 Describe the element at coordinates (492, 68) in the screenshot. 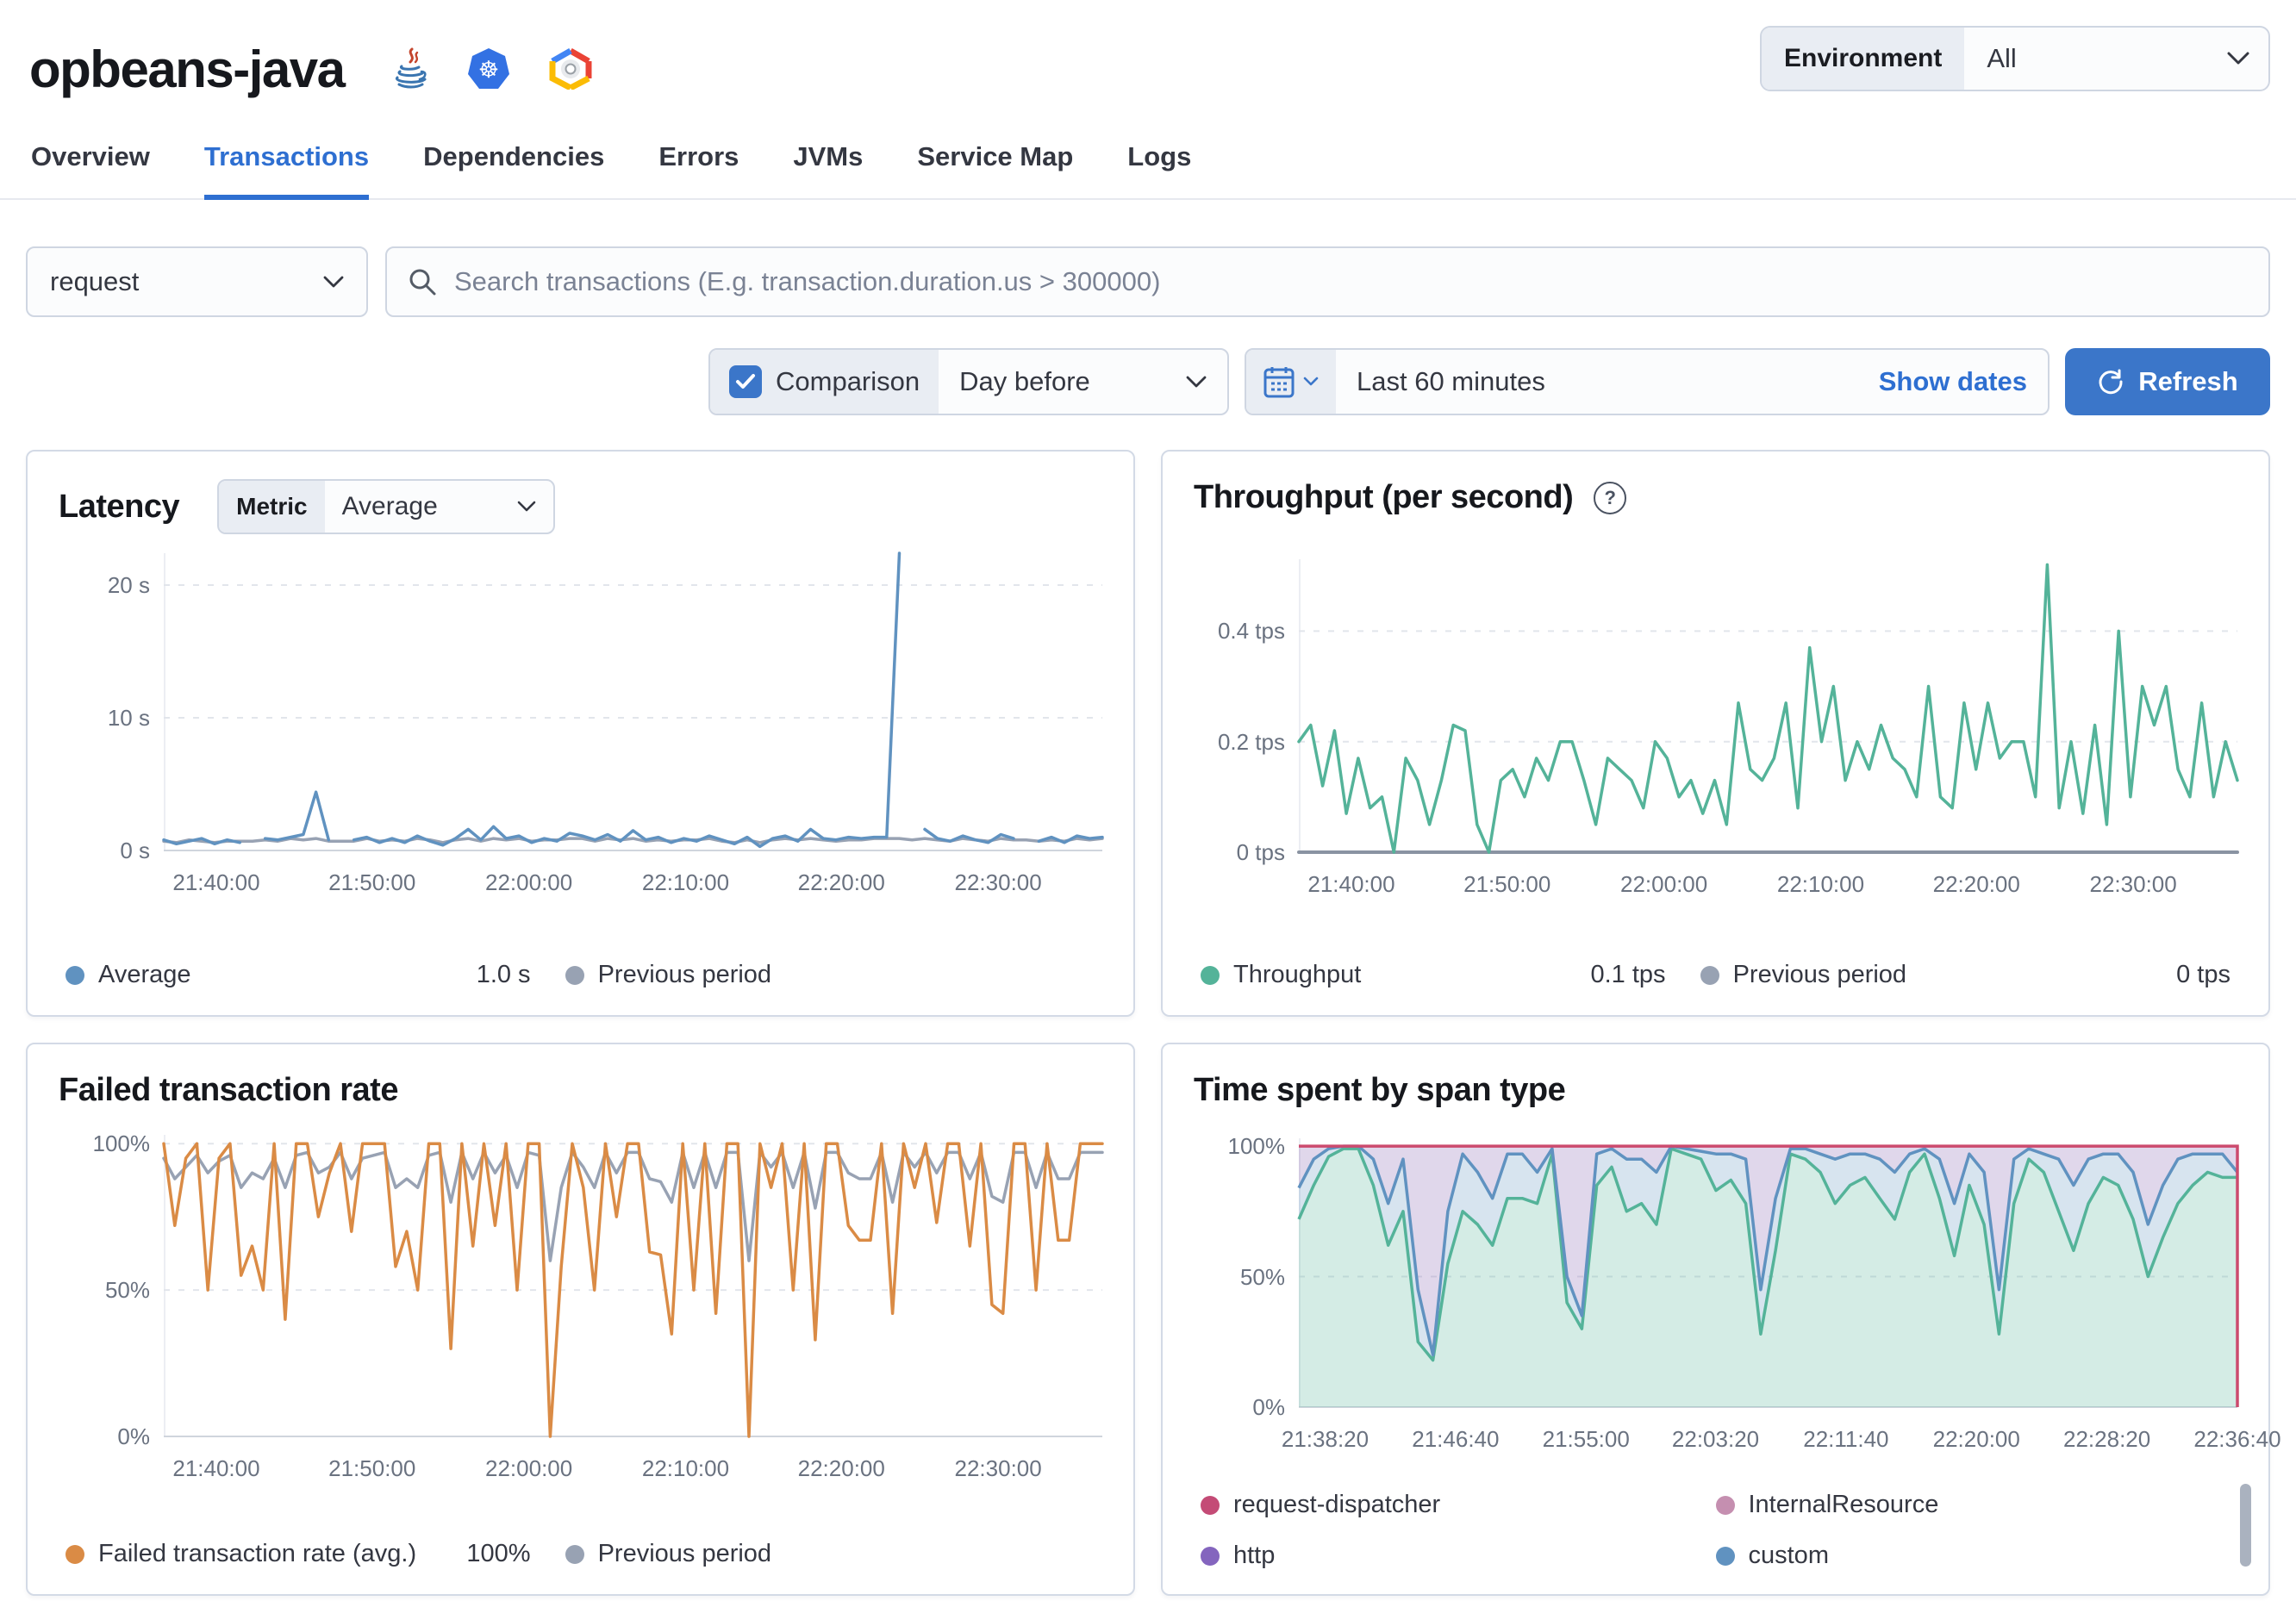

I see `service-tech-icons: ☸` at that location.